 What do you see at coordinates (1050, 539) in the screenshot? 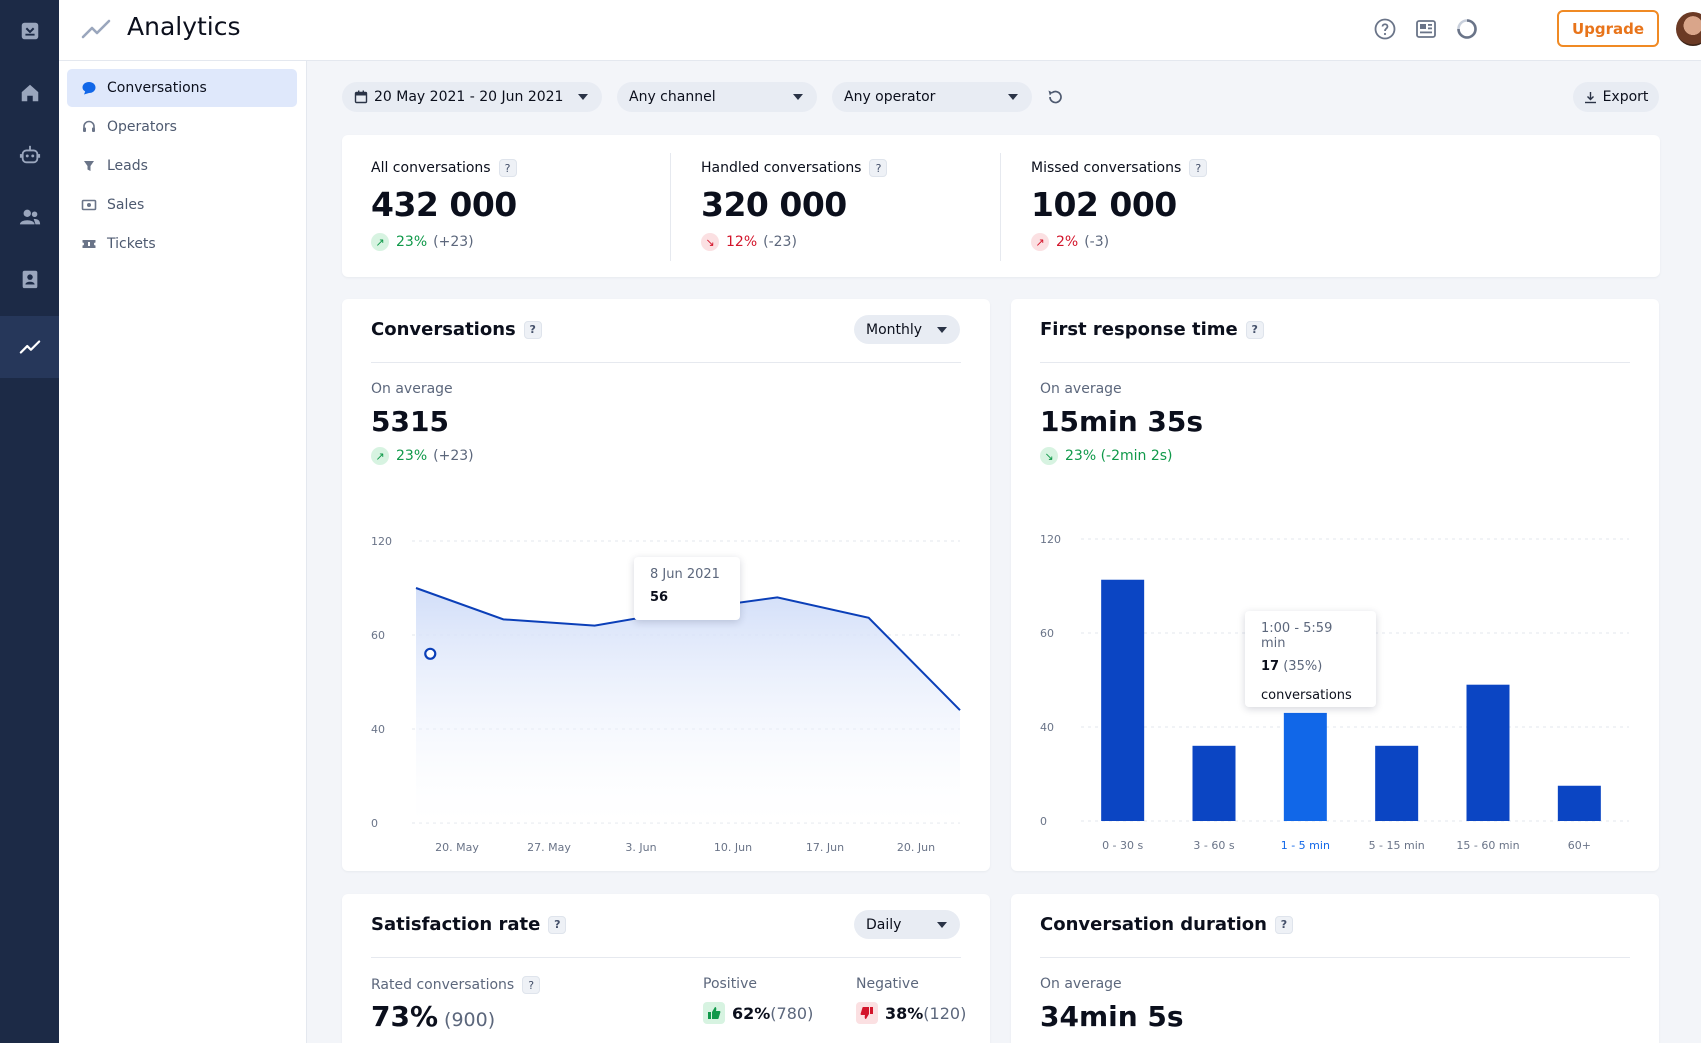
I see `y-tick-label: 120` at bounding box center [1050, 539].